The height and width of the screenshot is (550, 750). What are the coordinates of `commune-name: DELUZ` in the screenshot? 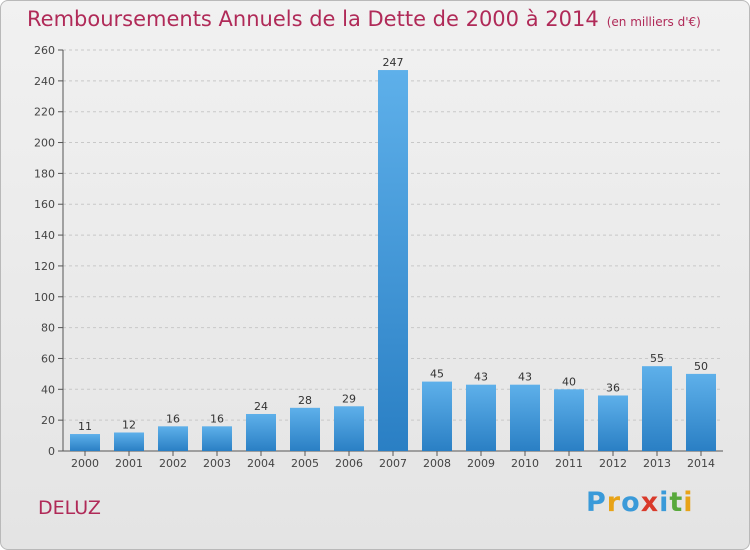 It's located at (69, 508).